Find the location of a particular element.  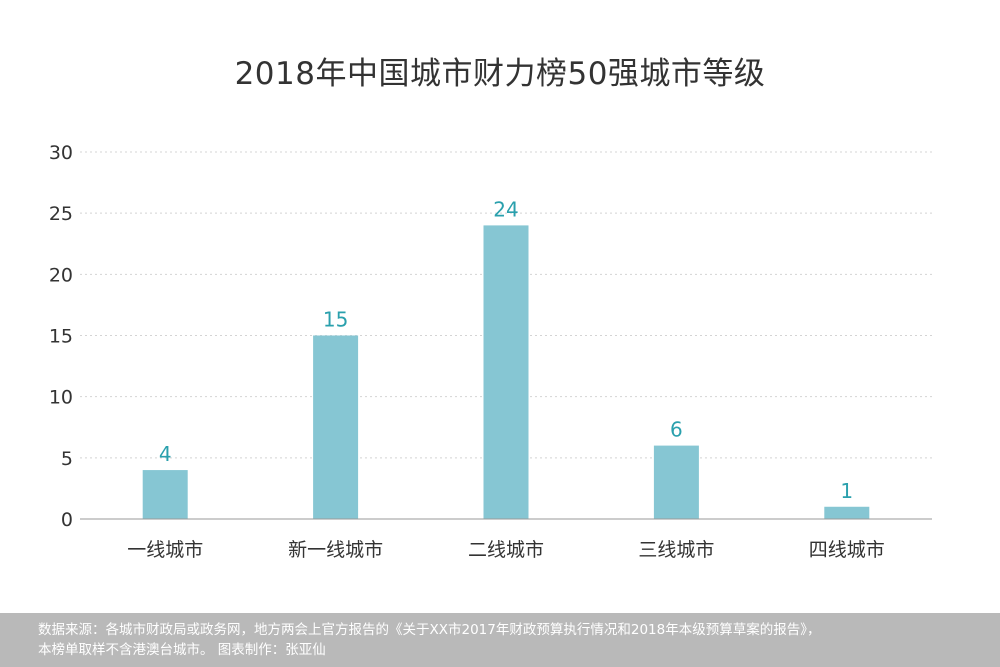

y-tick-label: 10 is located at coordinates (61, 398).